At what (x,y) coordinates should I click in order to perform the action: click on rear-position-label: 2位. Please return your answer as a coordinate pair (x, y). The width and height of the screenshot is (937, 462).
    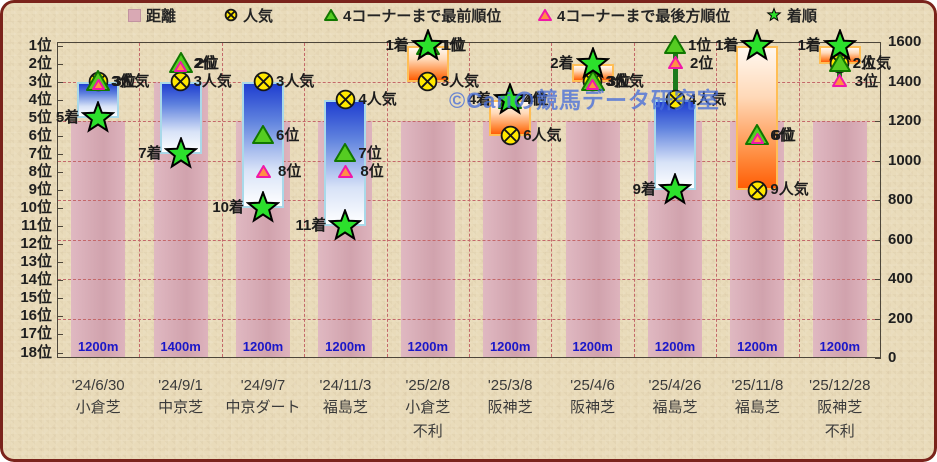
    Looking at the image, I should click on (207, 63).